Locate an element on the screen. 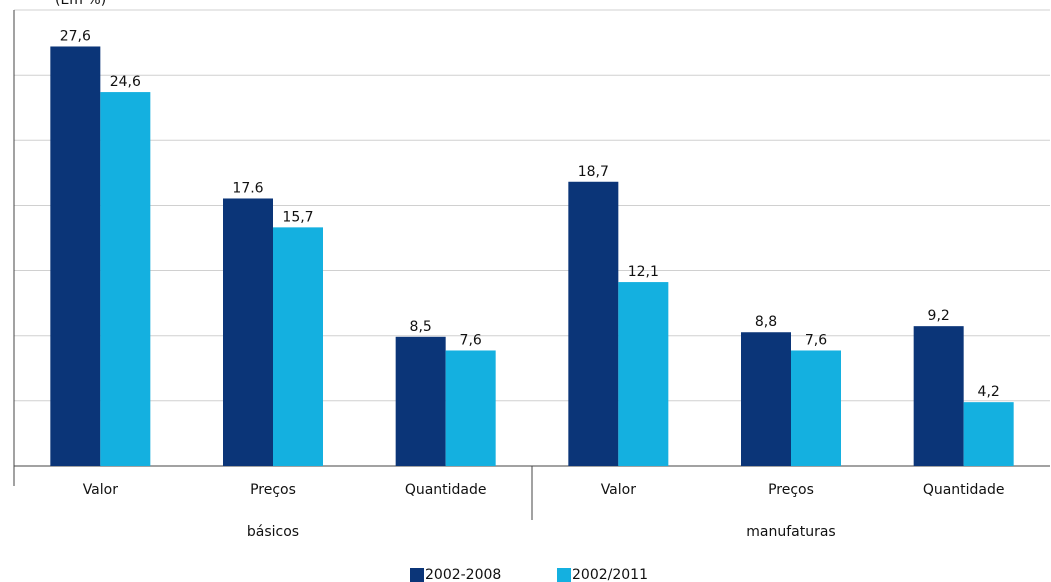 This screenshot has height=582, width=1051. value-label: 9,2 is located at coordinates (939, 316).